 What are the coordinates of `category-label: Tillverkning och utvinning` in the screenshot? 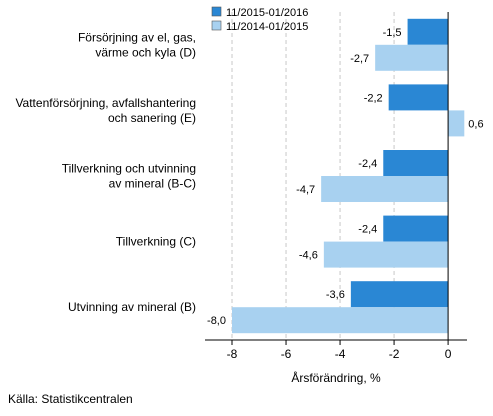 It's located at (129, 169).